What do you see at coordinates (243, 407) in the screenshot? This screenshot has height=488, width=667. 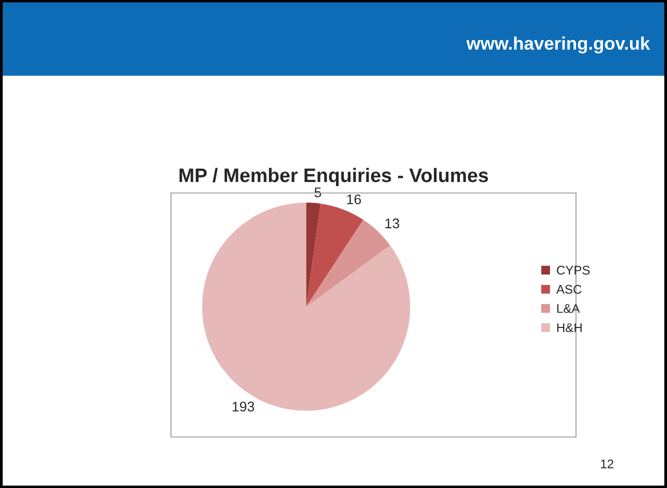 I see `data-label: 193` at bounding box center [243, 407].